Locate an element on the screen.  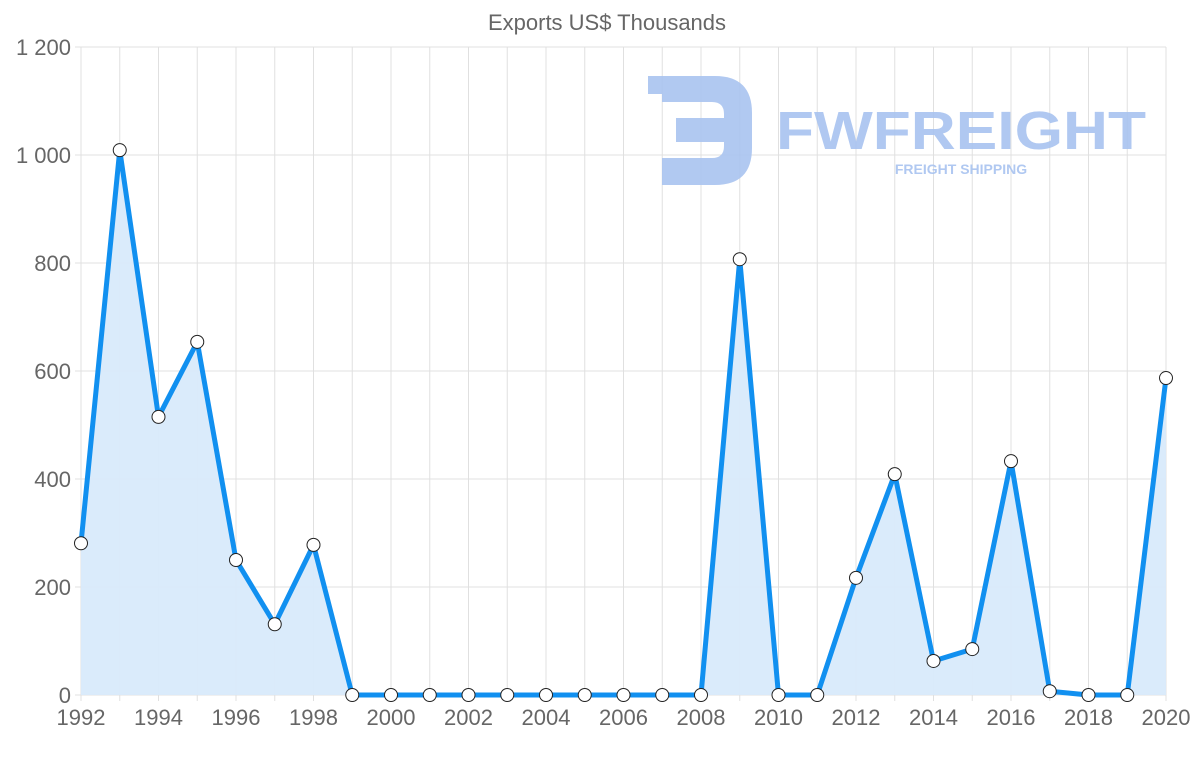
x-tick-label: 1996 is located at coordinates (236, 717).